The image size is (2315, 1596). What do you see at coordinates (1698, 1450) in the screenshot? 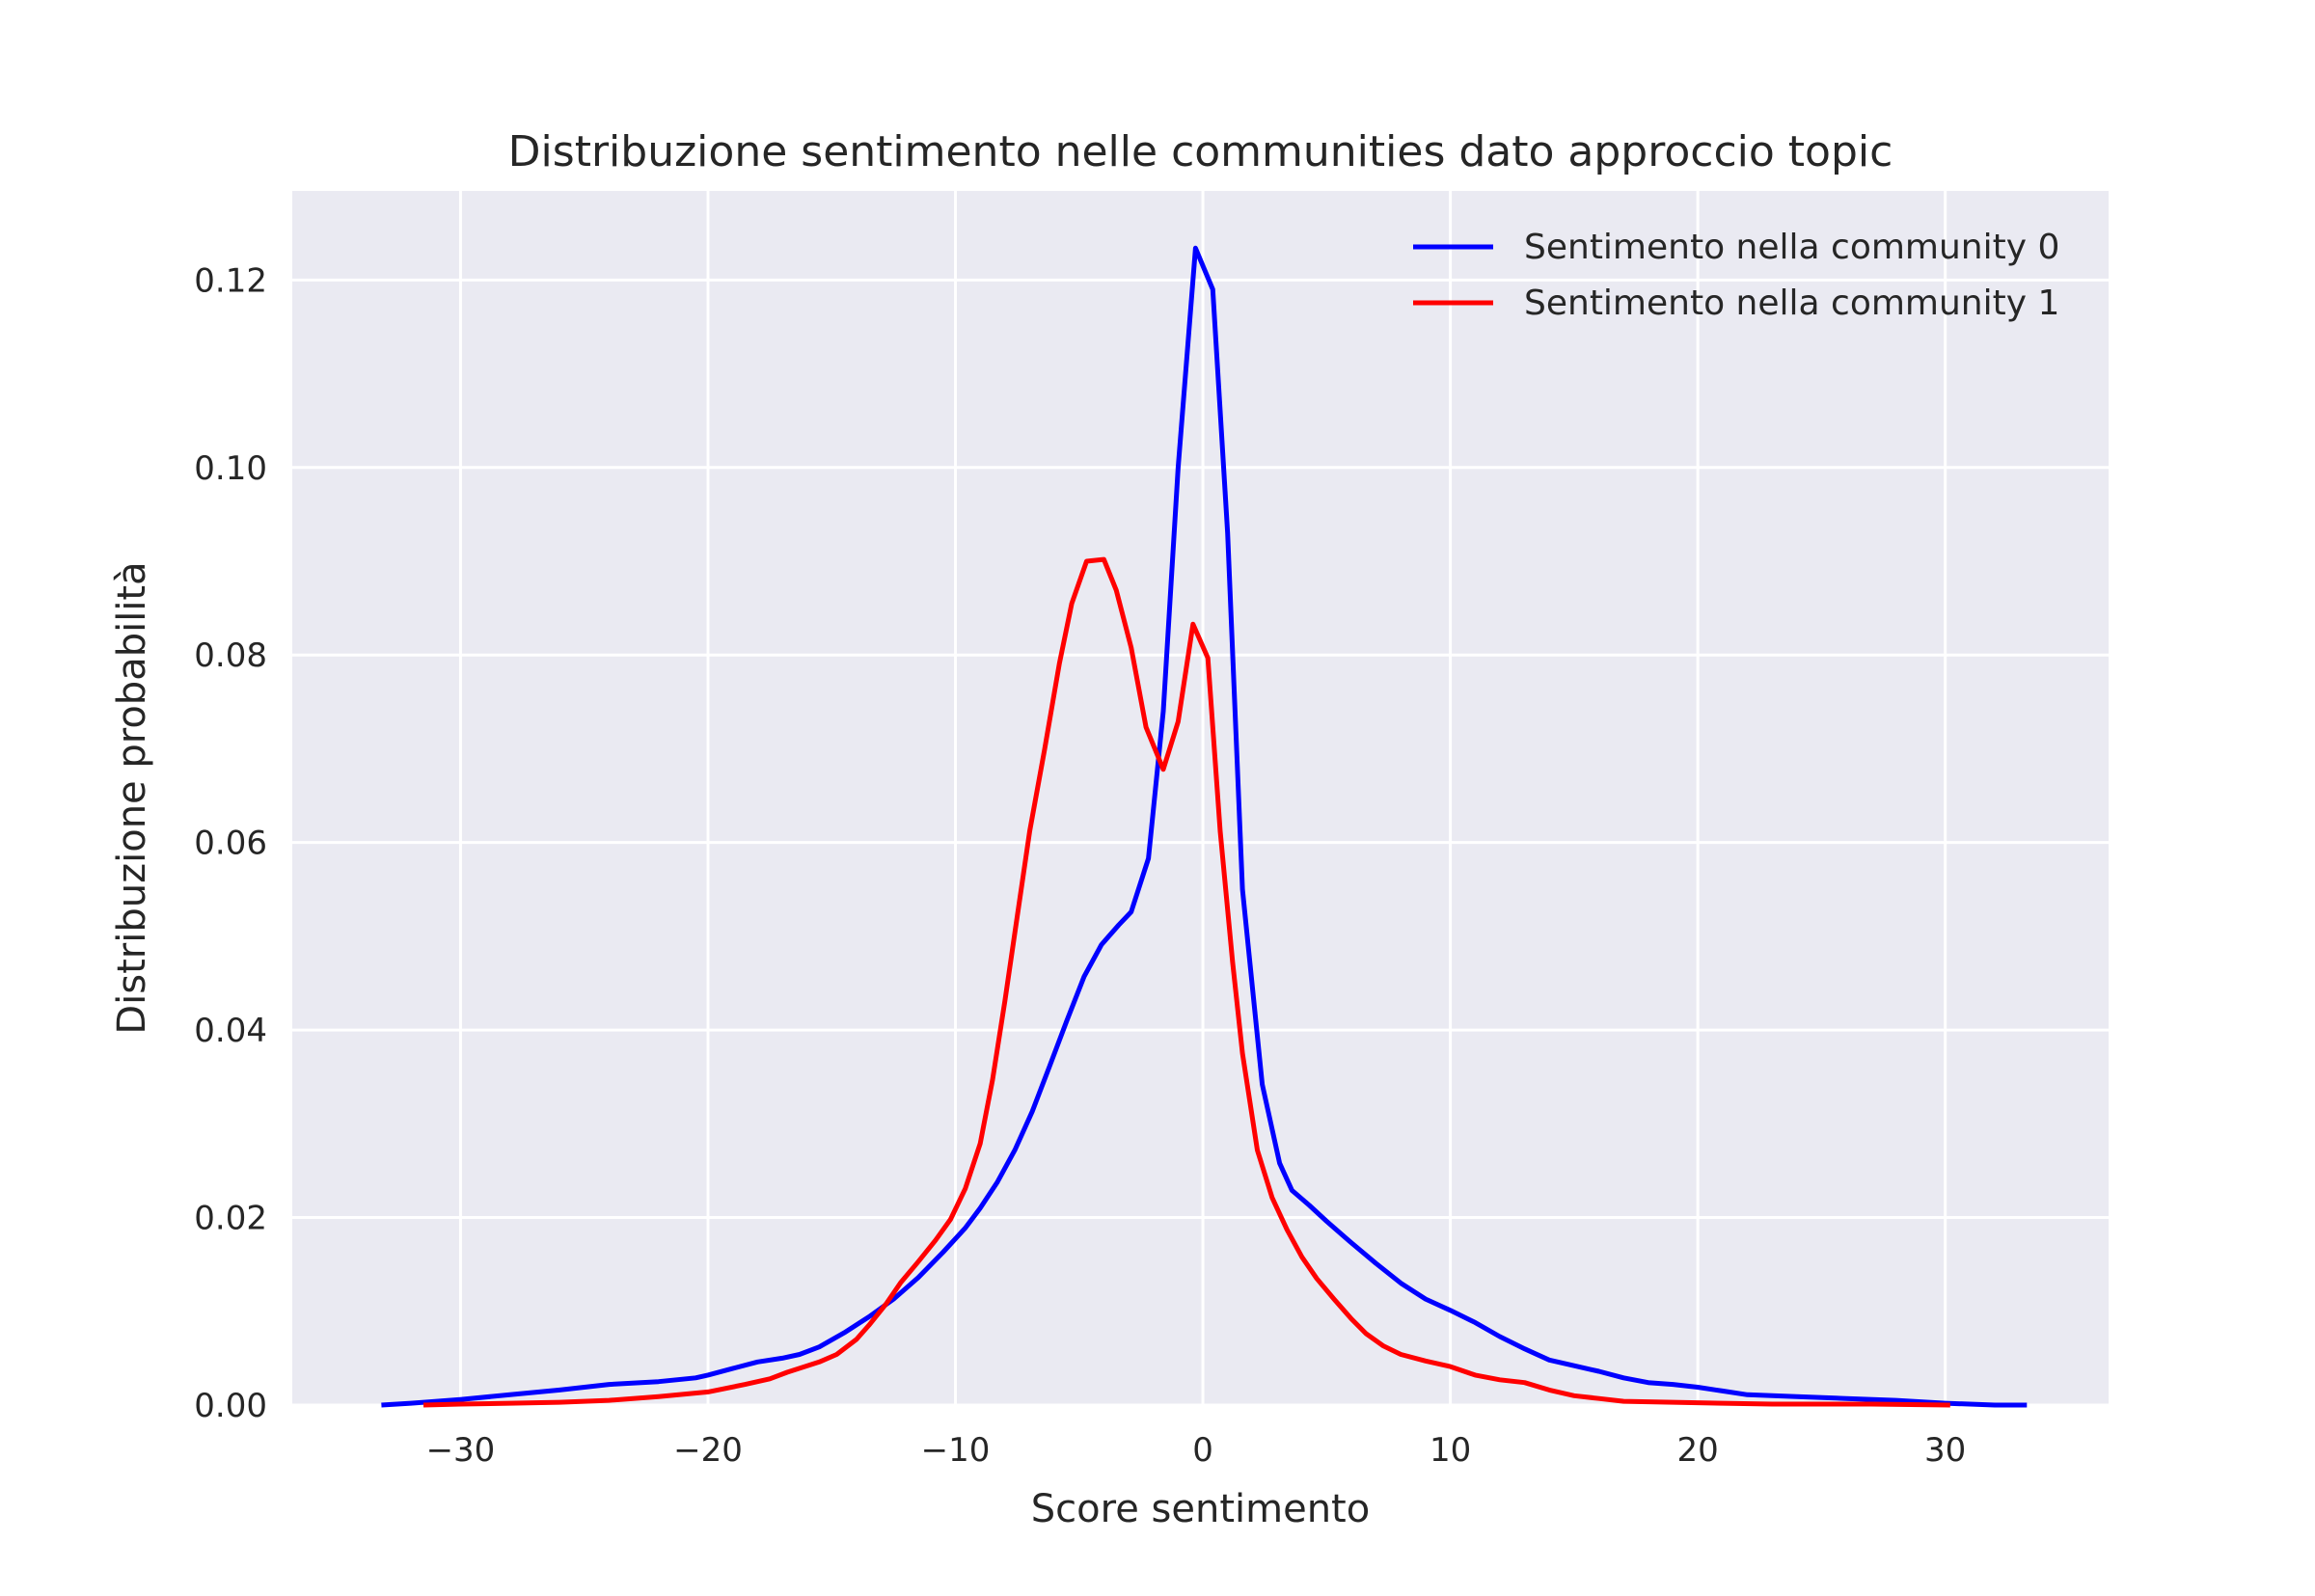
I see `x-tick-label: 20` at bounding box center [1698, 1450].